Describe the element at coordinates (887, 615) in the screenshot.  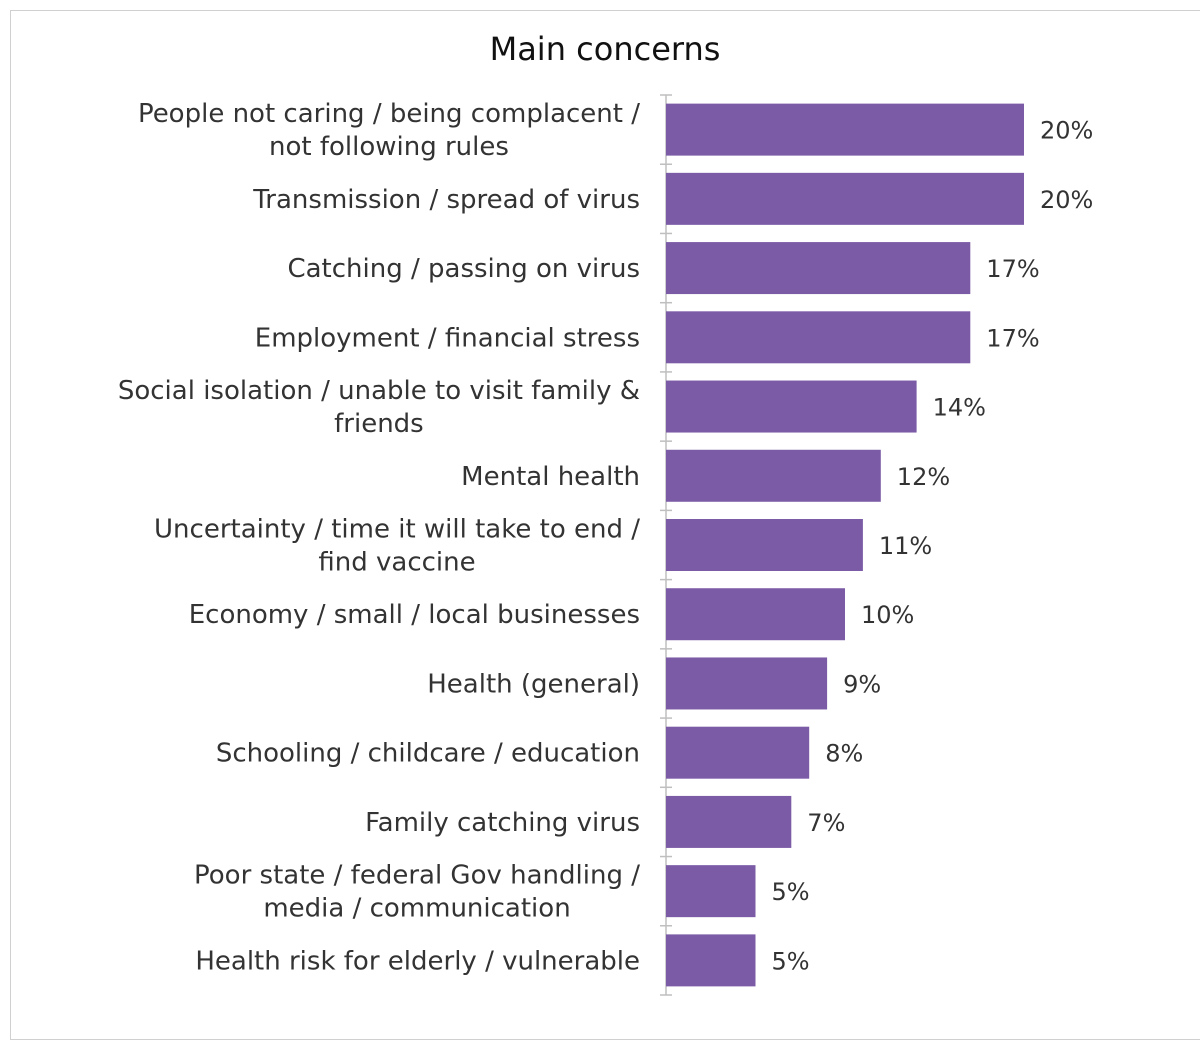
I see `value-label: 10%` at that location.